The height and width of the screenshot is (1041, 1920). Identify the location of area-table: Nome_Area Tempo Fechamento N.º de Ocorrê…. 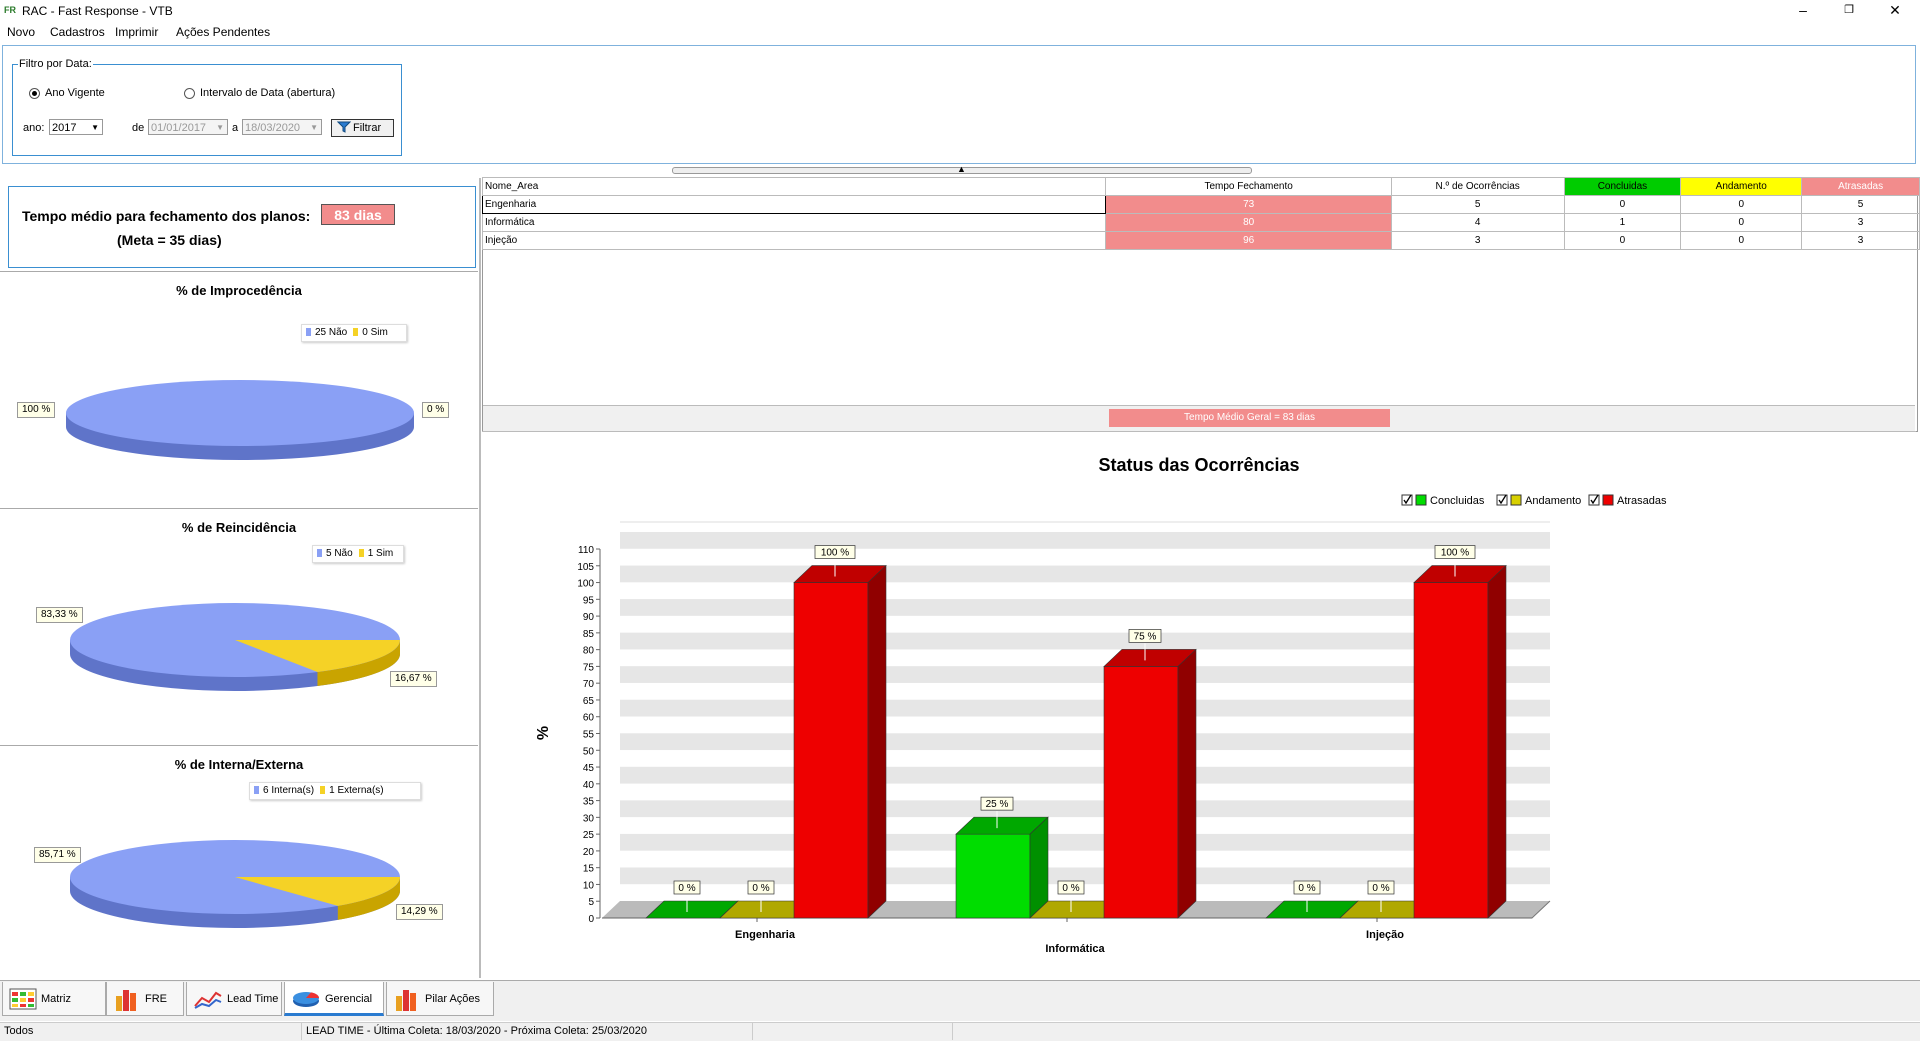
(1200, 213).